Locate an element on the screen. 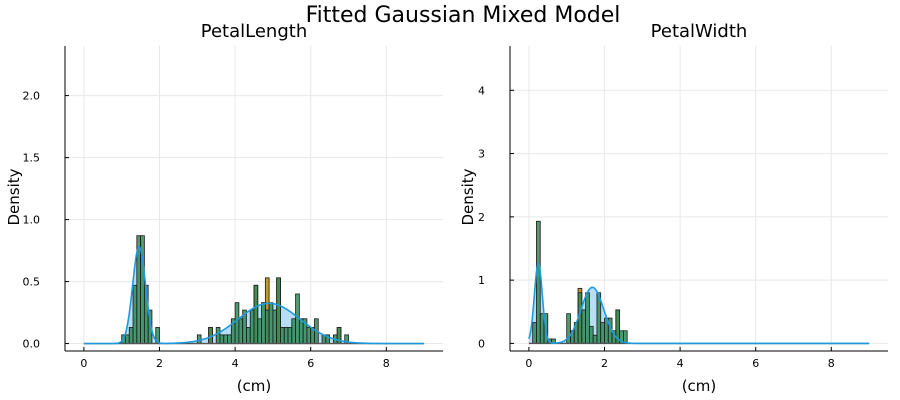 This screenshot has height=400, width=900. figure-title: Fitted Gaussian Mixed Model is located at coordinates (463, 15).